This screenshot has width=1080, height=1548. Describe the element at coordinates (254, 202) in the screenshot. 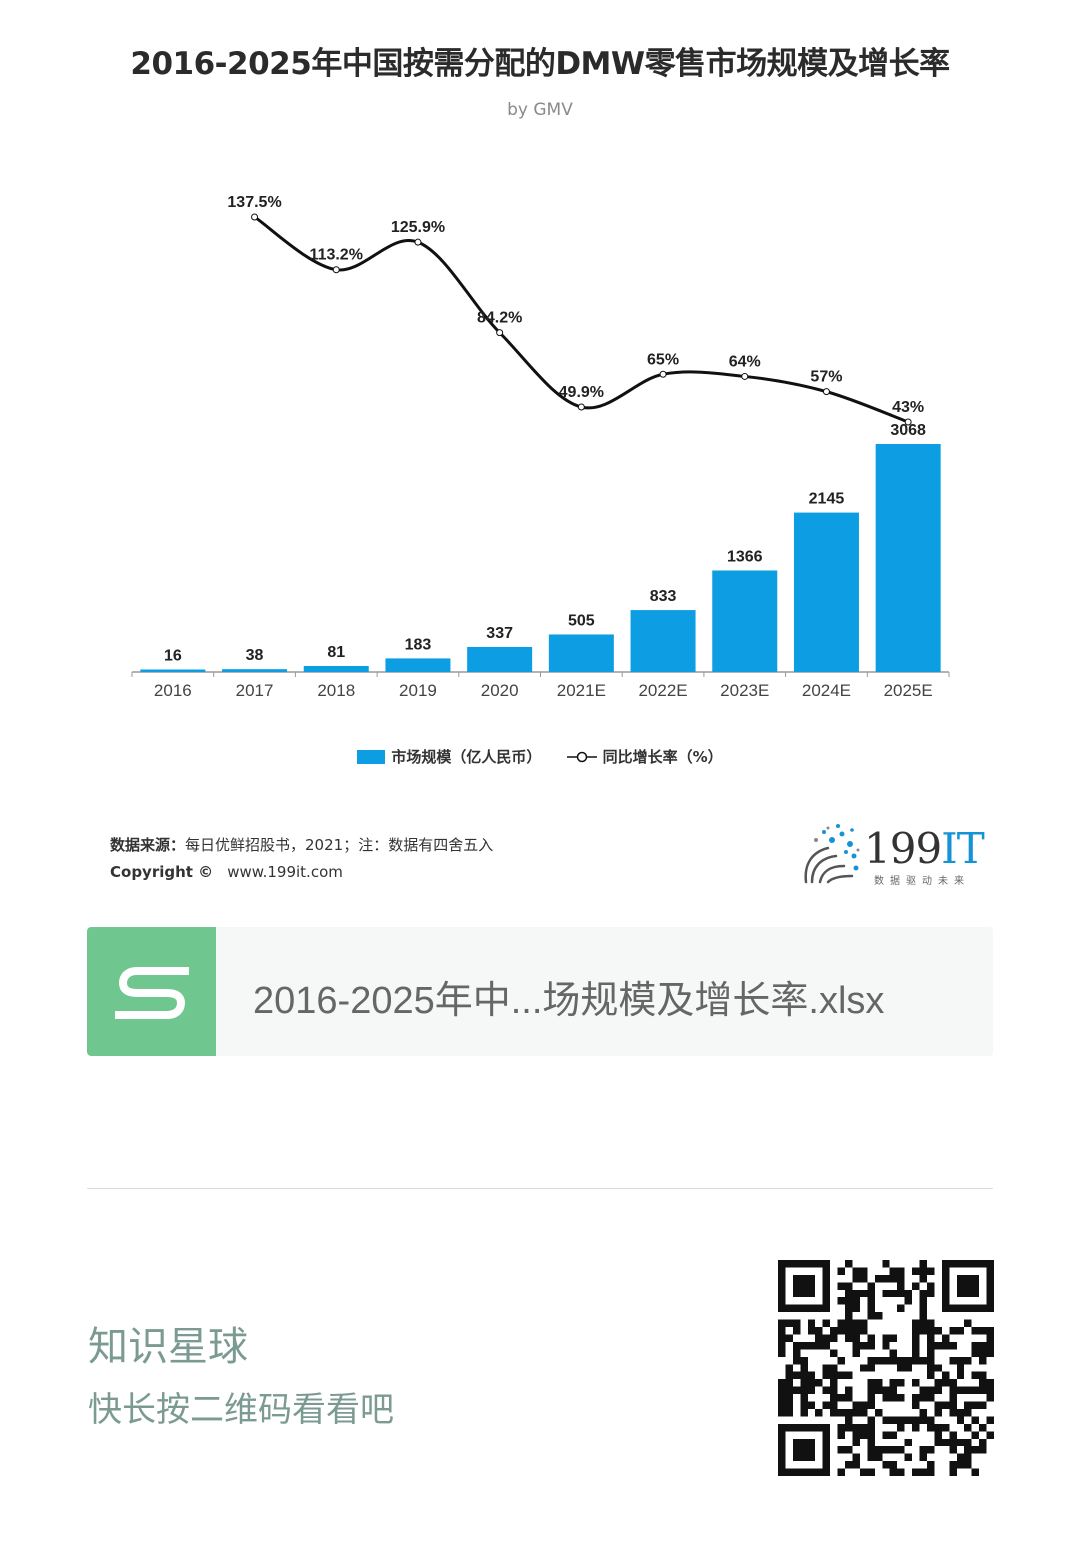

I see `growth-rate-label: 137.5%` at that location.